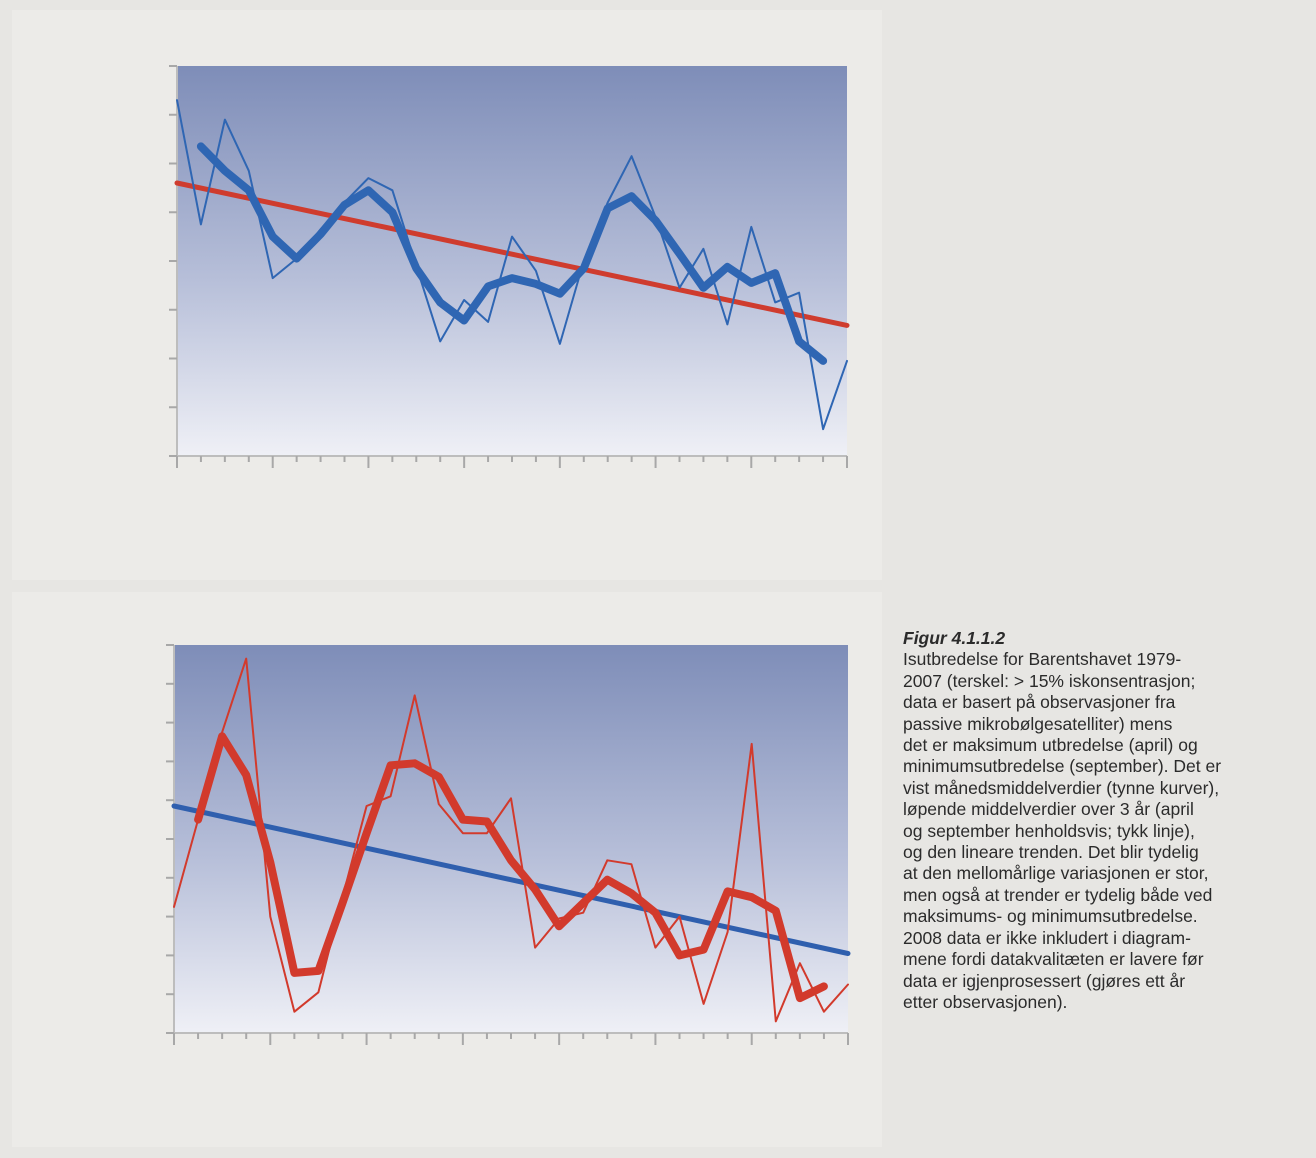 Image resolution: width=1316 pixels, height=1158 pixels. I want to click on april-running-mean-line, so click(512, 253).